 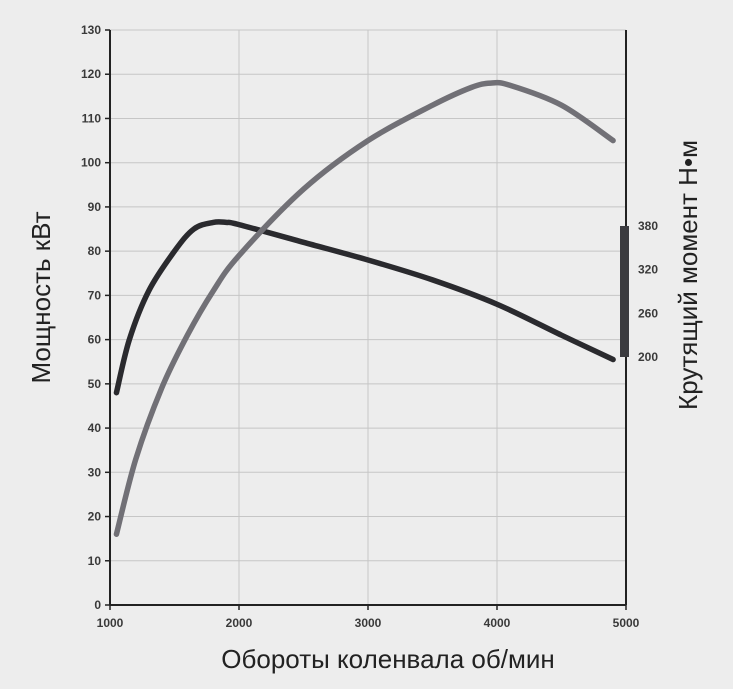 What do you see at coordinates (639, 291) in the screenshot?
I see `y2-axis-scale: 200 260 320 380` at bounding box center [639, 291].